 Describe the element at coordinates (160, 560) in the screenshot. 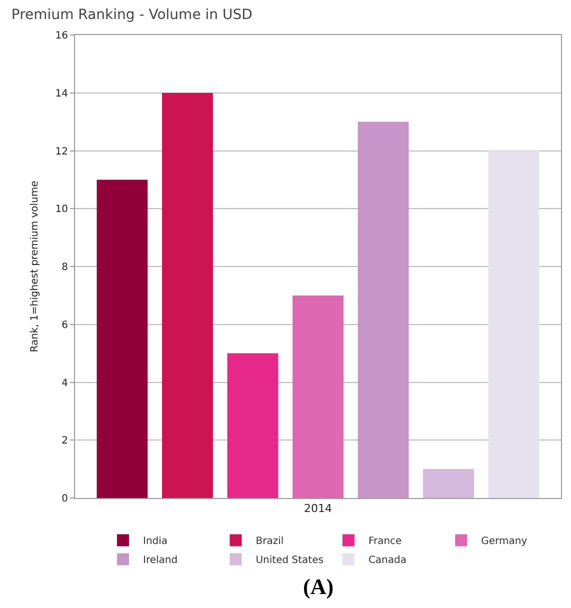

I see `legend-label: Ireland` at that location.